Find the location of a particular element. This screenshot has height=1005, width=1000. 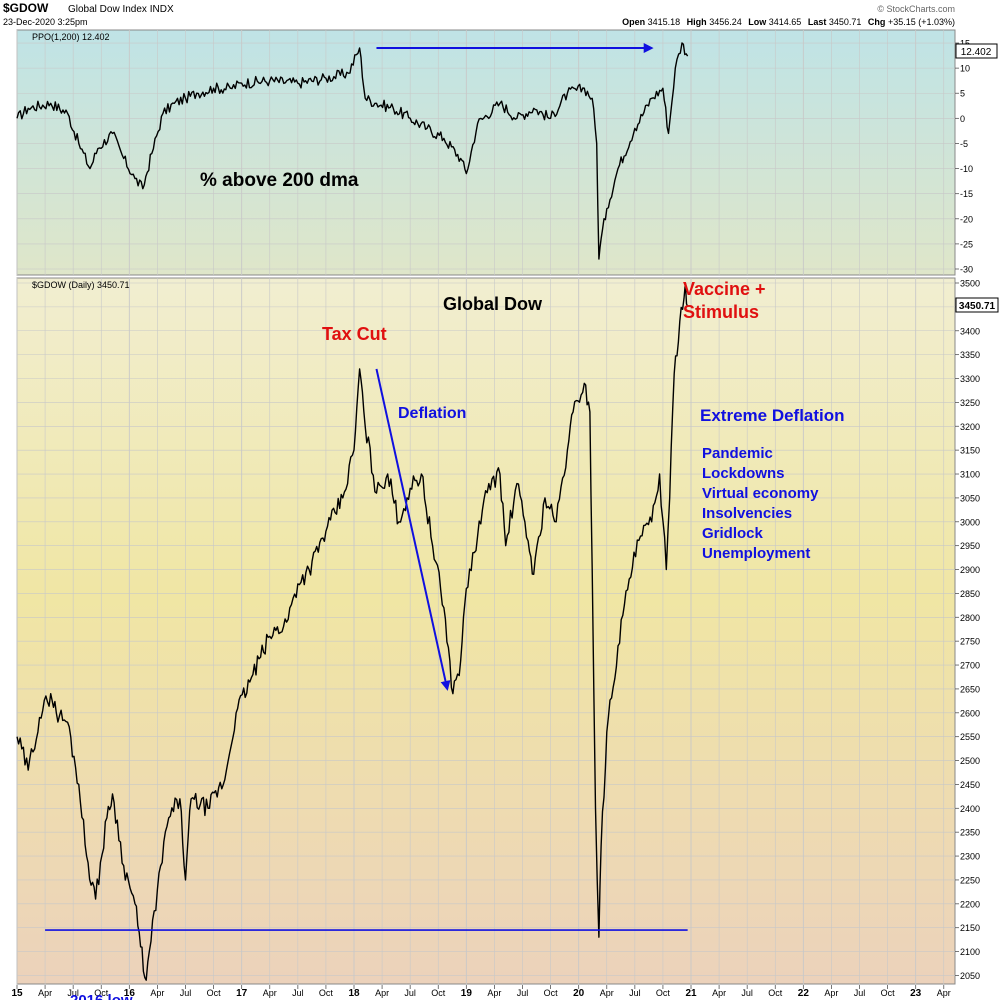

bullet-item: Unemployment is located at coordinates (756, 553).